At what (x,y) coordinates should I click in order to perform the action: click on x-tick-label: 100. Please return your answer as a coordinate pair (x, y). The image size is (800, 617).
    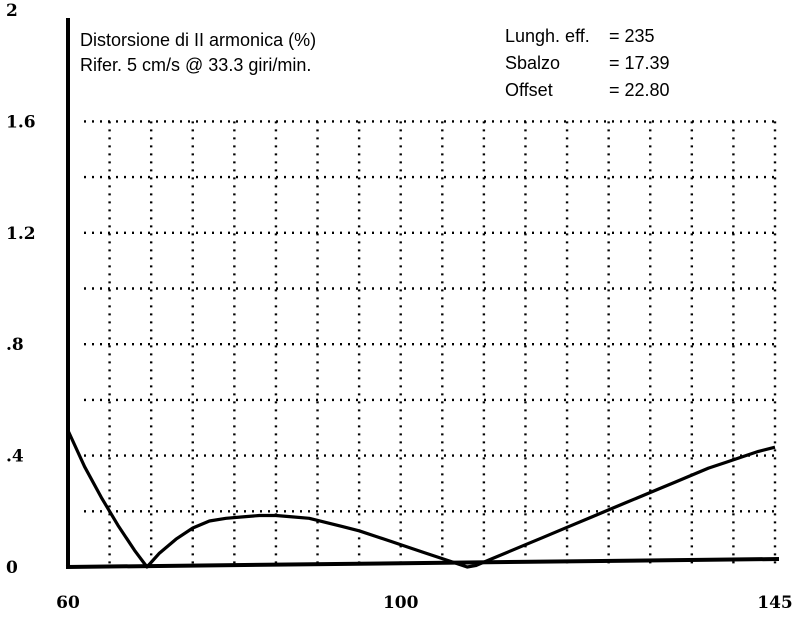
    Looking at the image, I should click on (401, 603).